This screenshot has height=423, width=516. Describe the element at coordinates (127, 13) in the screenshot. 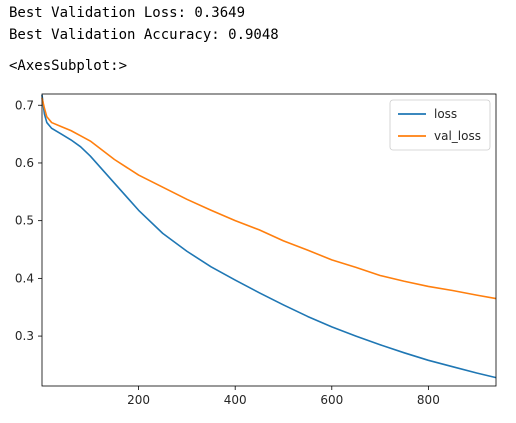

I see `best-validation-loss-text: Best Validation Loss: 0.3649` at that location.